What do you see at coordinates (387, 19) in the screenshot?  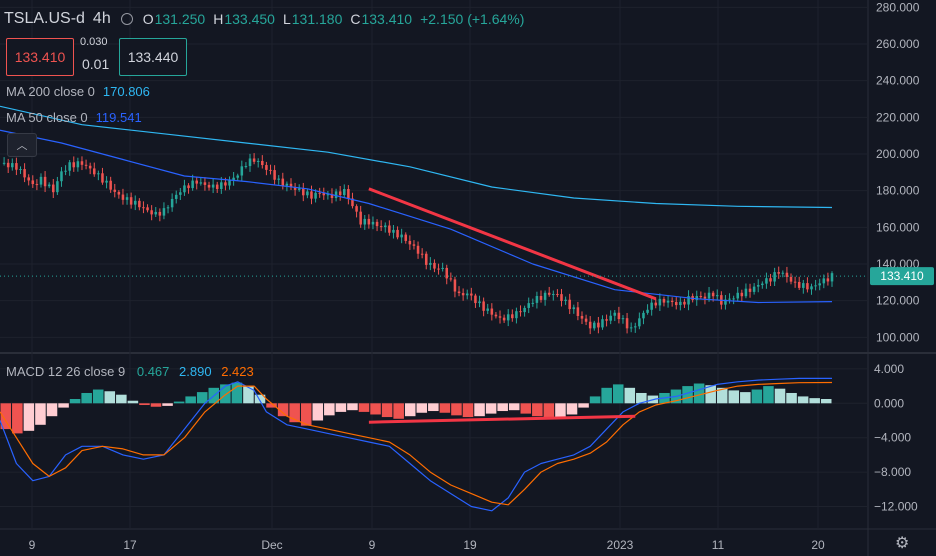 I see `close-value: 133.410` at bounding box center [387, 19].